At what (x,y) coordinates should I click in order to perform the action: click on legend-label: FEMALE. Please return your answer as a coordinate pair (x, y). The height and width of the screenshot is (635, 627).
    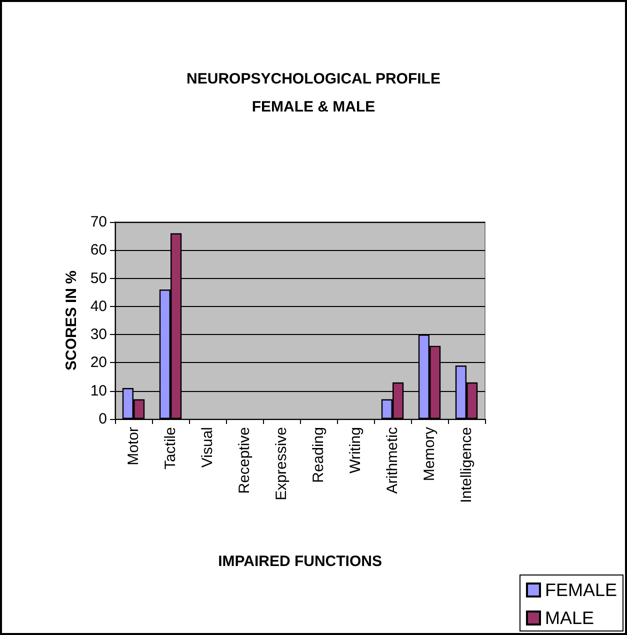
    Looking at the image, I should click on (581, 590).